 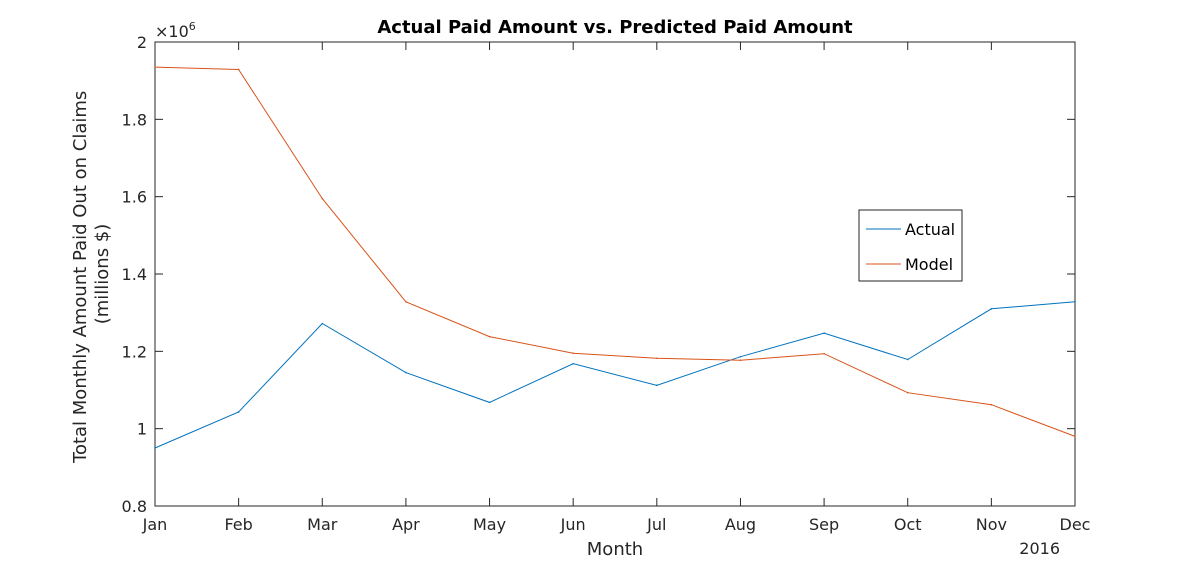 What do you see at coordinates (155, 524) in the screenshot?
I see `x-tick-label: Jan` at bounding box center [155, 524].